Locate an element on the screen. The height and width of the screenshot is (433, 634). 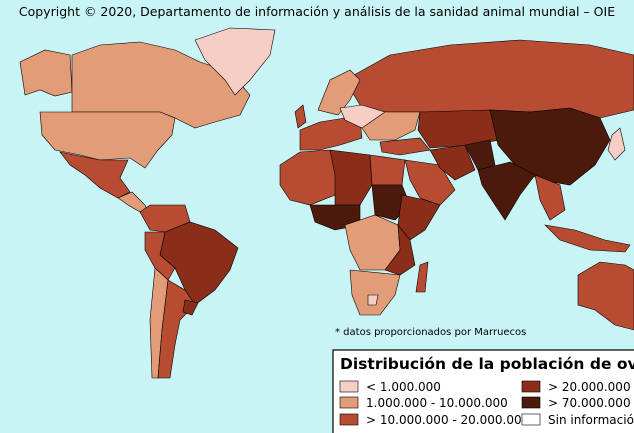
footnote: * datos proporcionados por Marruecos is located at coordinates (430, 332).